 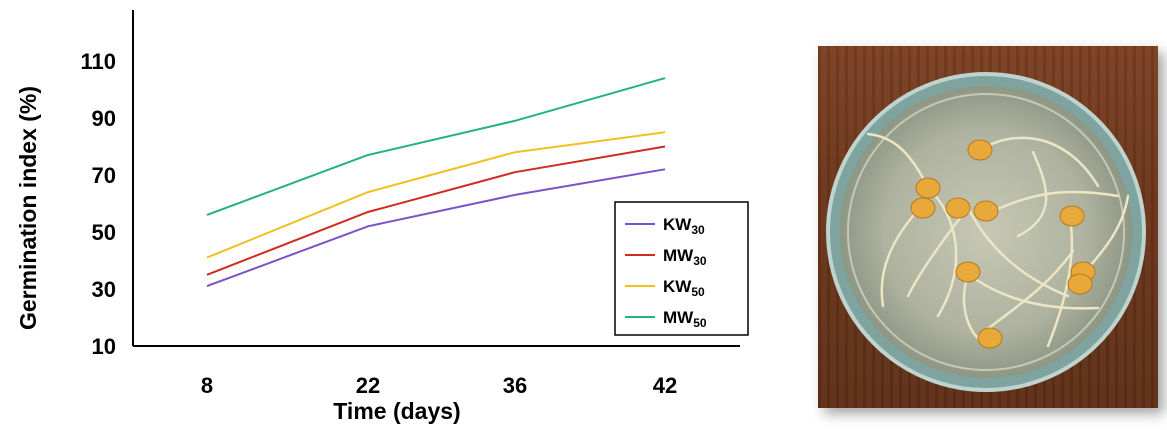 I want to click on legend-label: MW50, so click(x=685, y=319).